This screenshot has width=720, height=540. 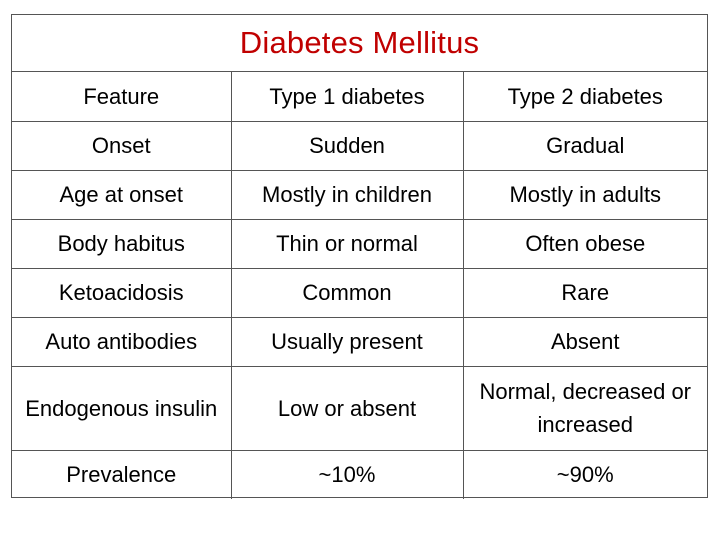 I want to click on header-feature: Feature, so click(x=122, y=97).